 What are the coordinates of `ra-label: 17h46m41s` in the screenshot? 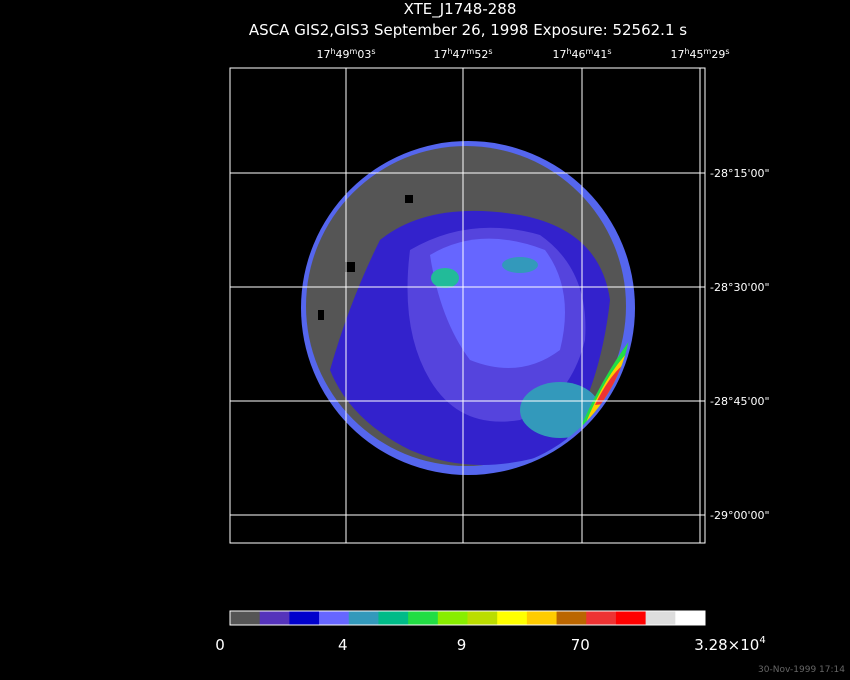 It's located at (581, 54).